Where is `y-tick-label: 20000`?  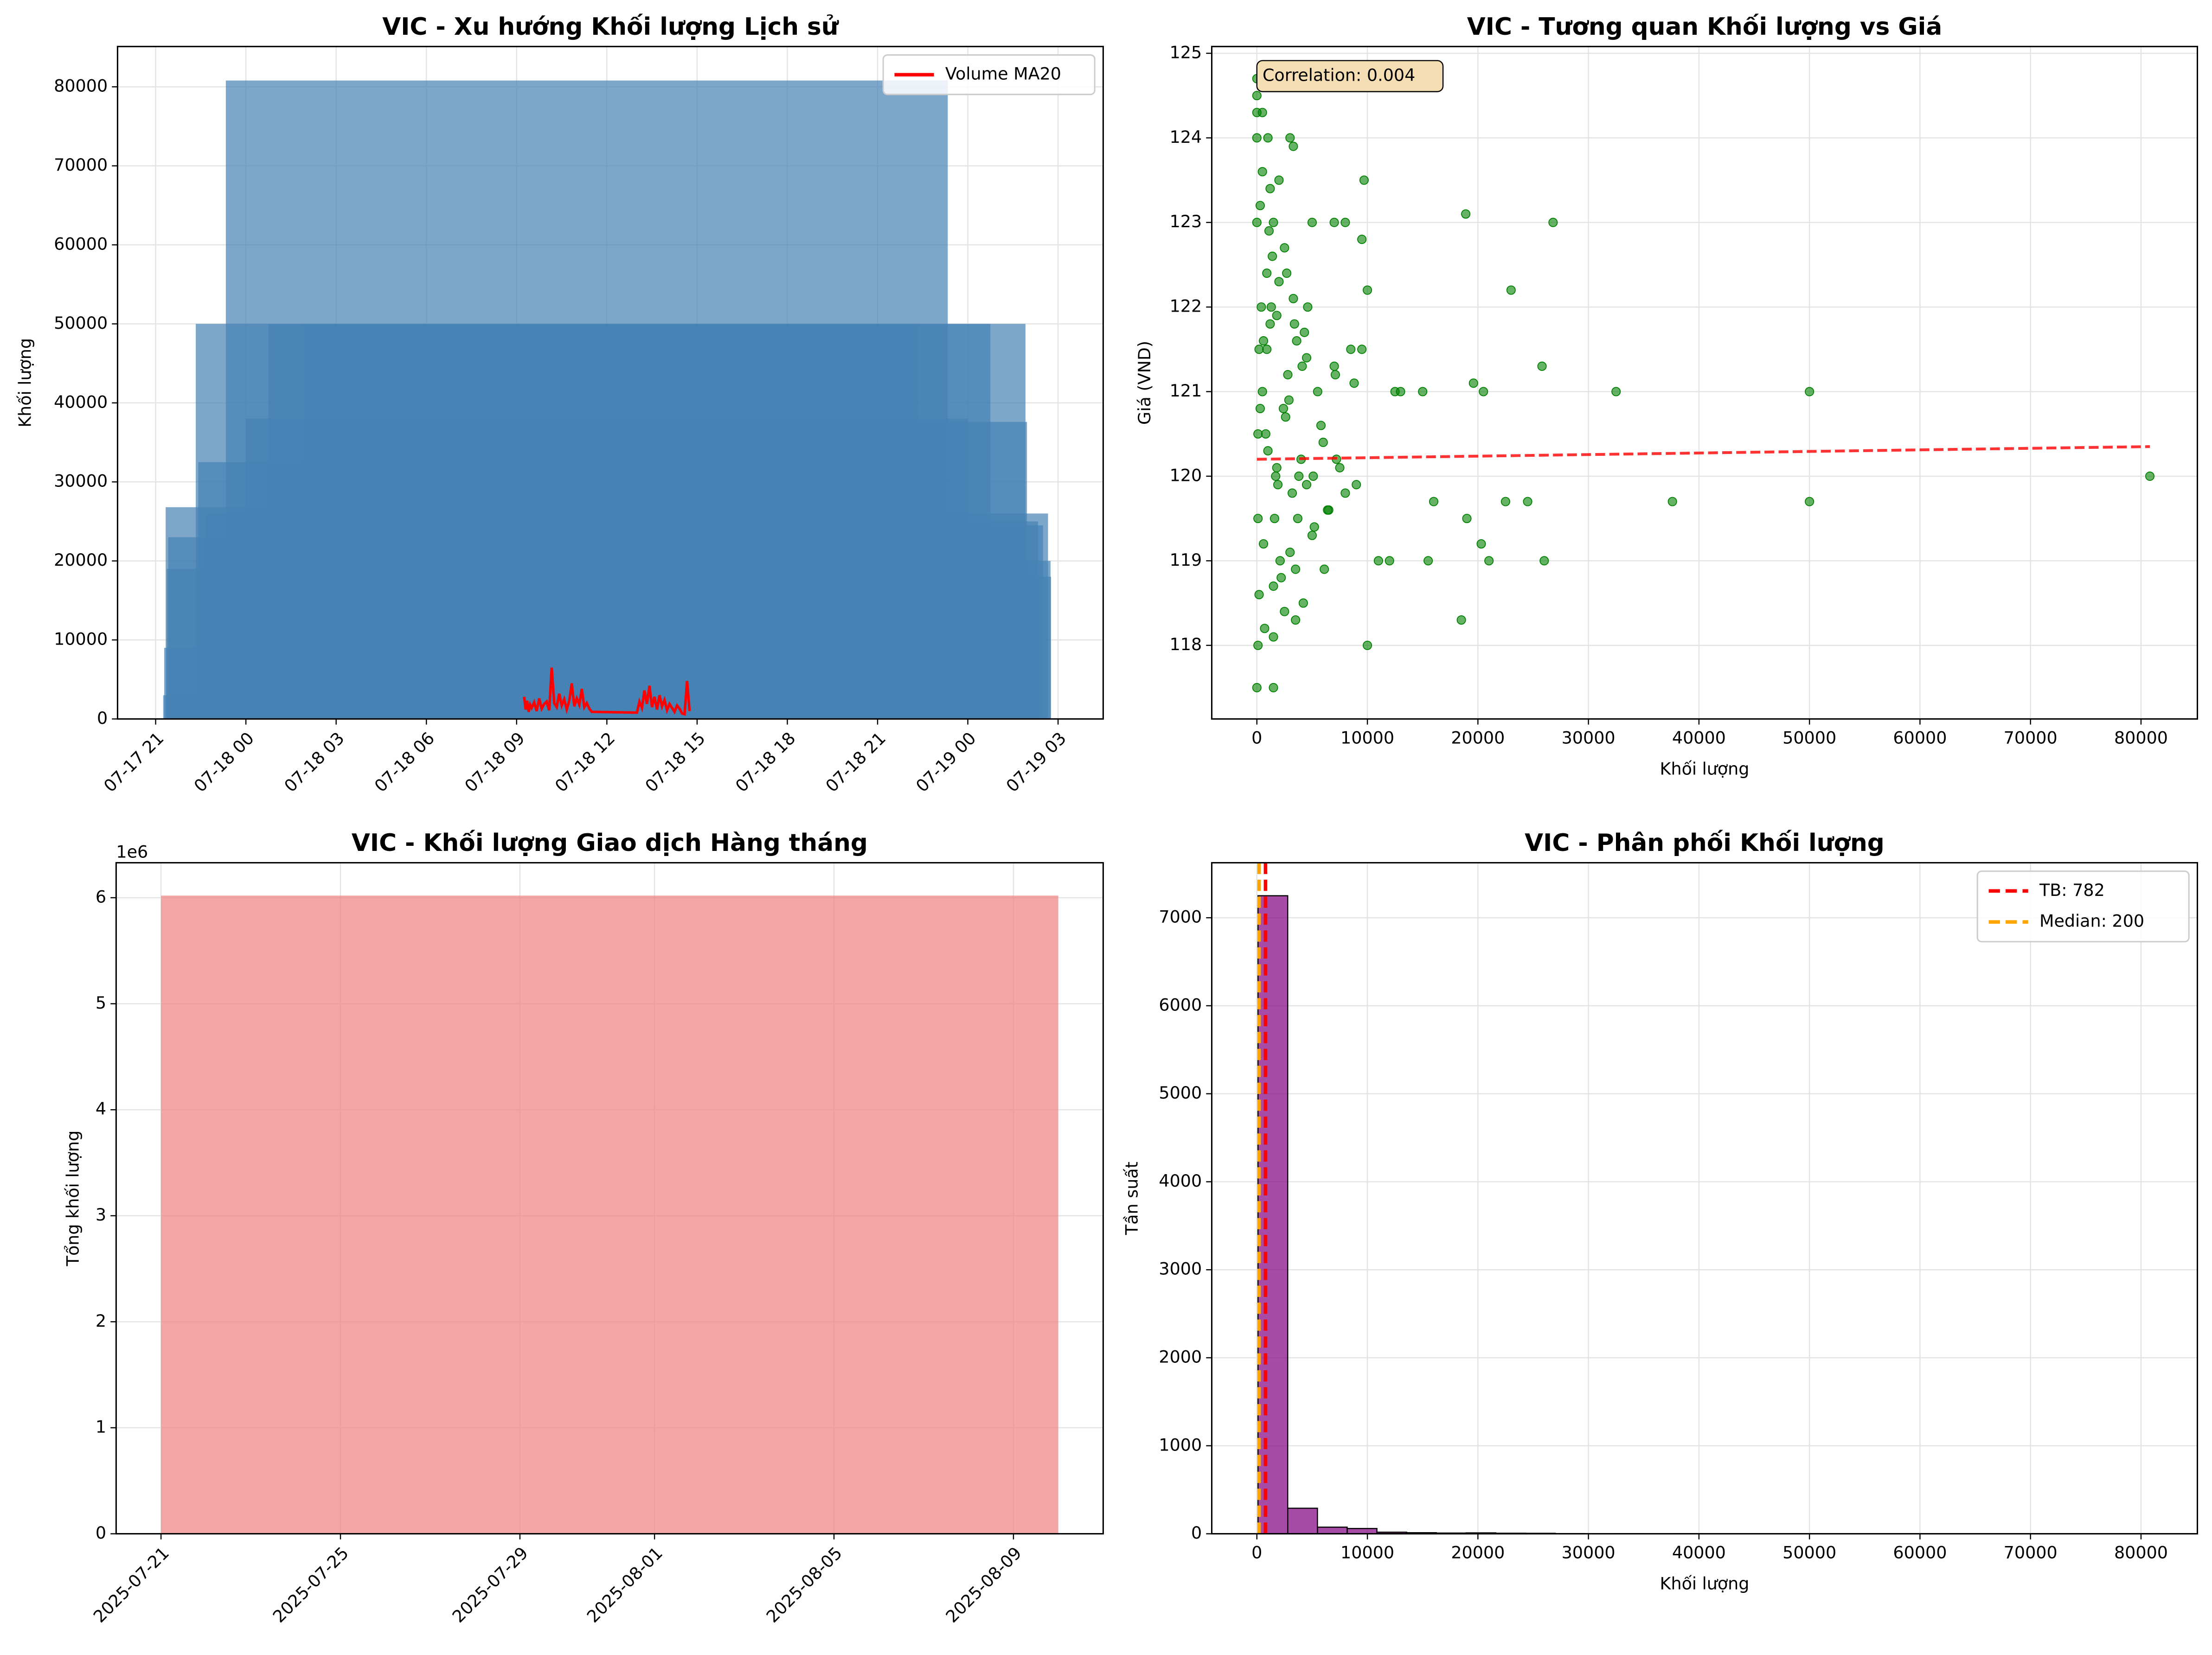 y-tick-label: 20000 is located at coordinates (81, 560).